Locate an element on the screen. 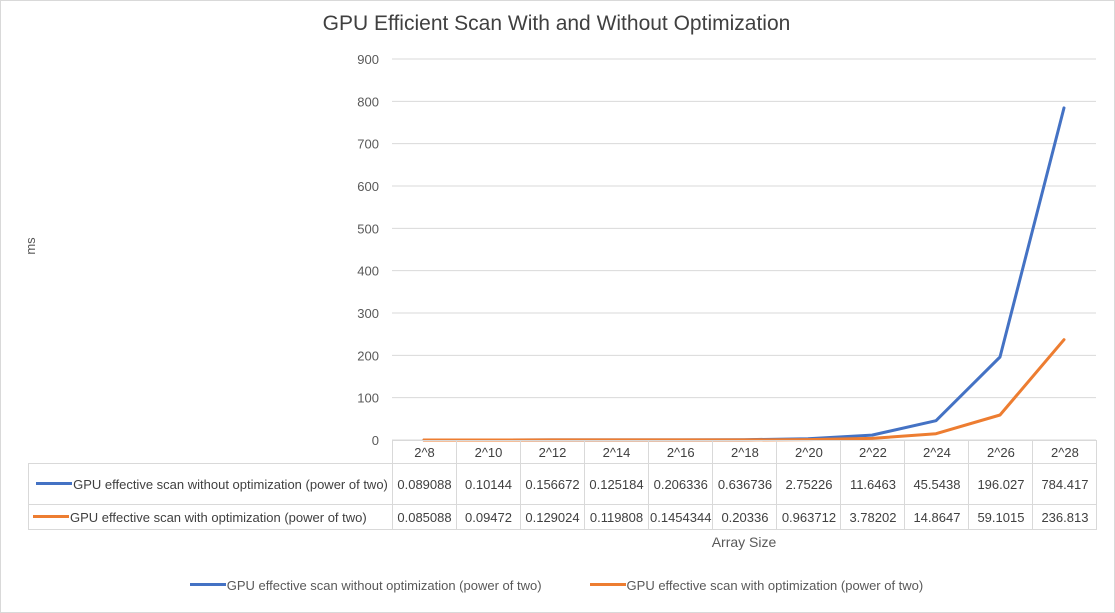 The width and height of the screenshot is (1115, 613). data-label: 0.125184 is located at coordinates (616, 484).